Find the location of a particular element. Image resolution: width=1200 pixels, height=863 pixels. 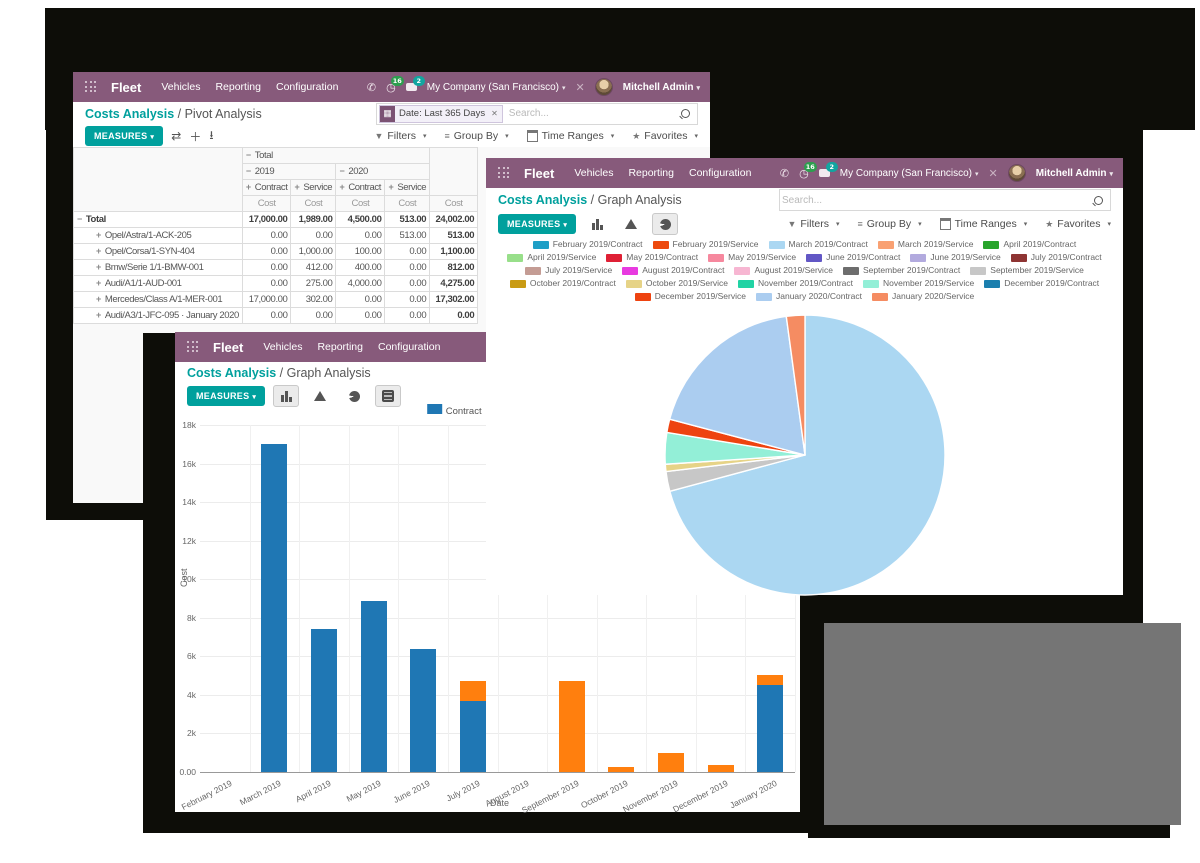

stacked-icon is located at coordinates (388, 396).